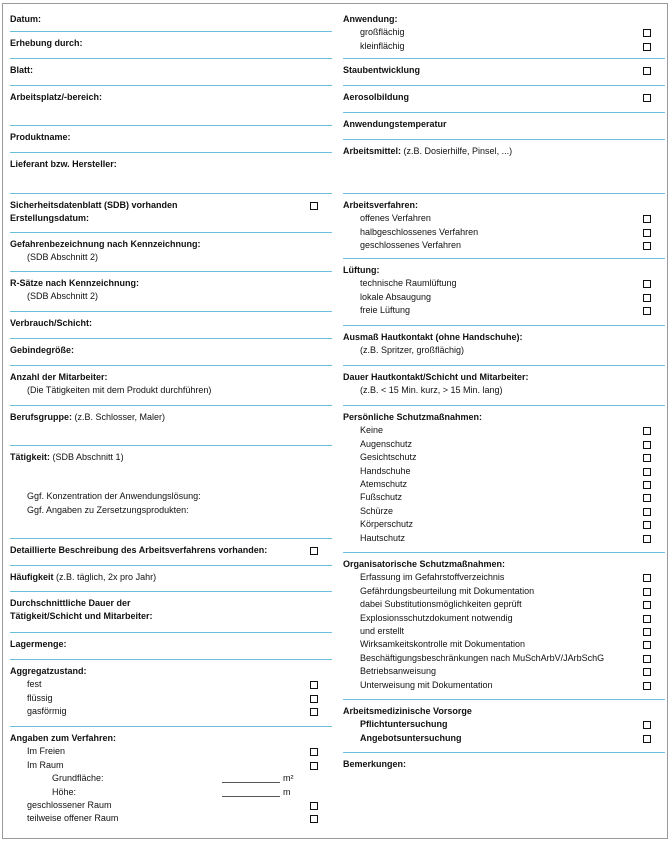 This screenshot has width=672, height=842. I want to click on title-row: Produktname:, so click(171, 137).